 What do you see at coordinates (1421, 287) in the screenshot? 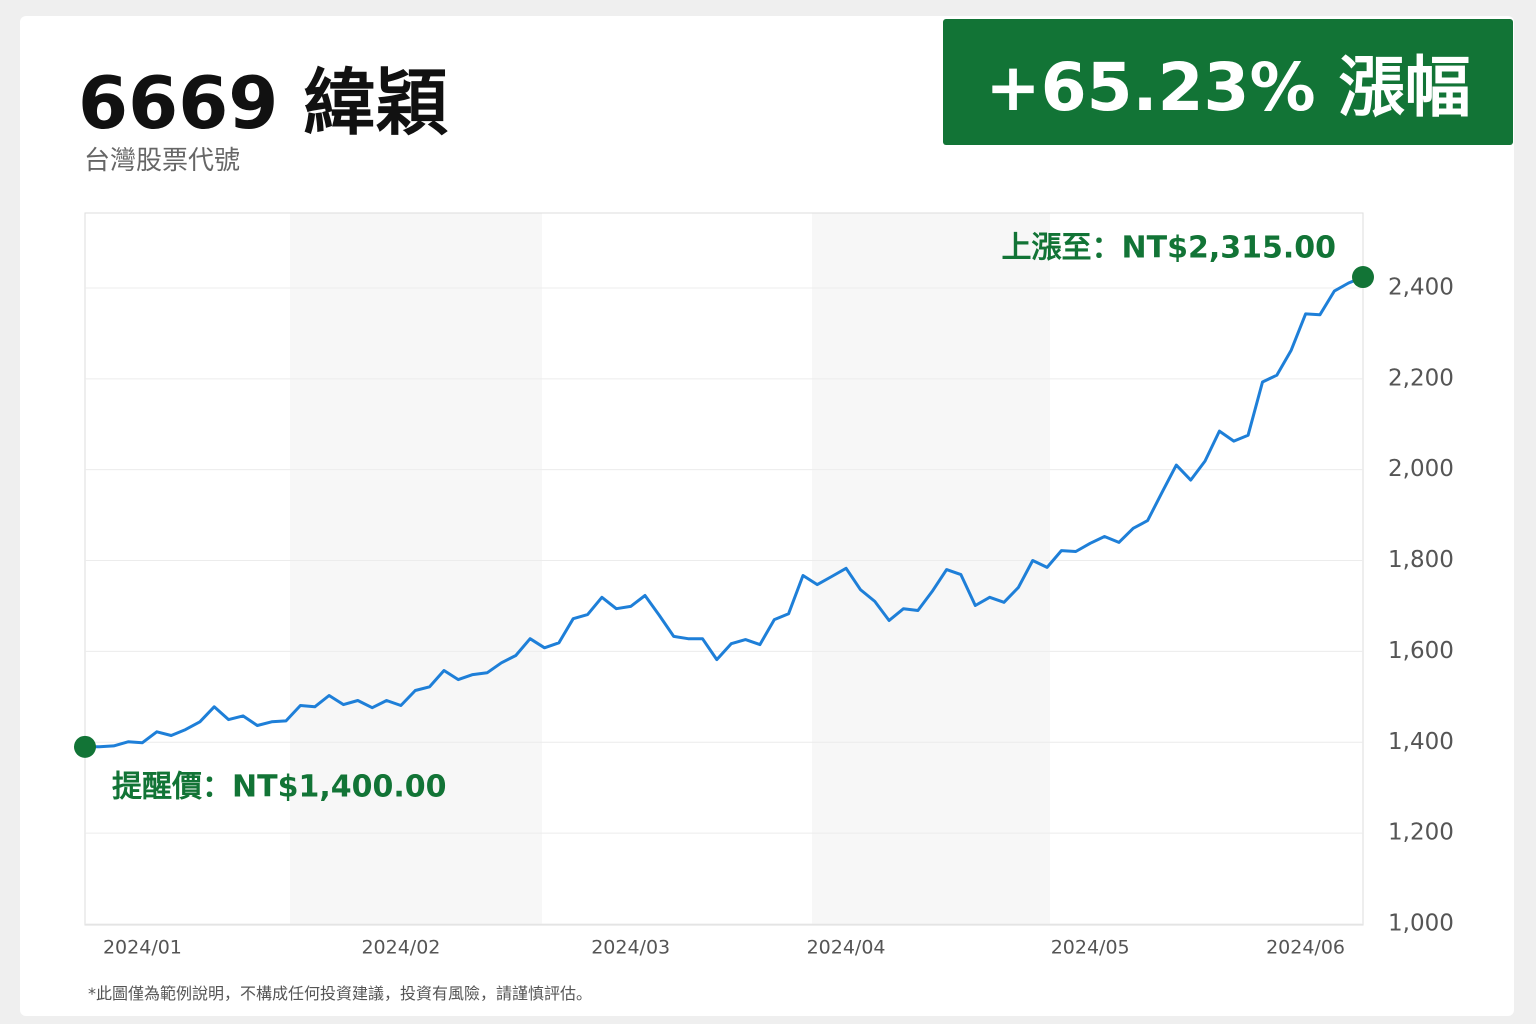
I see `y-tick-label: 2,400` at bounding box center [1421, 287].